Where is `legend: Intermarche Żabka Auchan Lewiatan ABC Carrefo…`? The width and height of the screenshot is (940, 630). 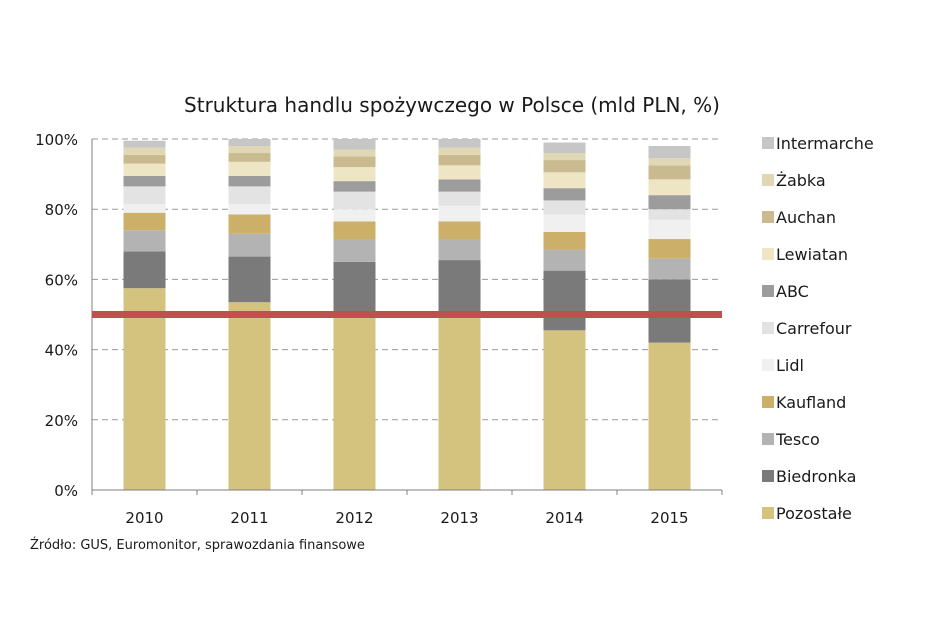
legend: Intermarche Żabka Auchan Lewiatan ABC Carrefo… is located at coordinates (818, 328).